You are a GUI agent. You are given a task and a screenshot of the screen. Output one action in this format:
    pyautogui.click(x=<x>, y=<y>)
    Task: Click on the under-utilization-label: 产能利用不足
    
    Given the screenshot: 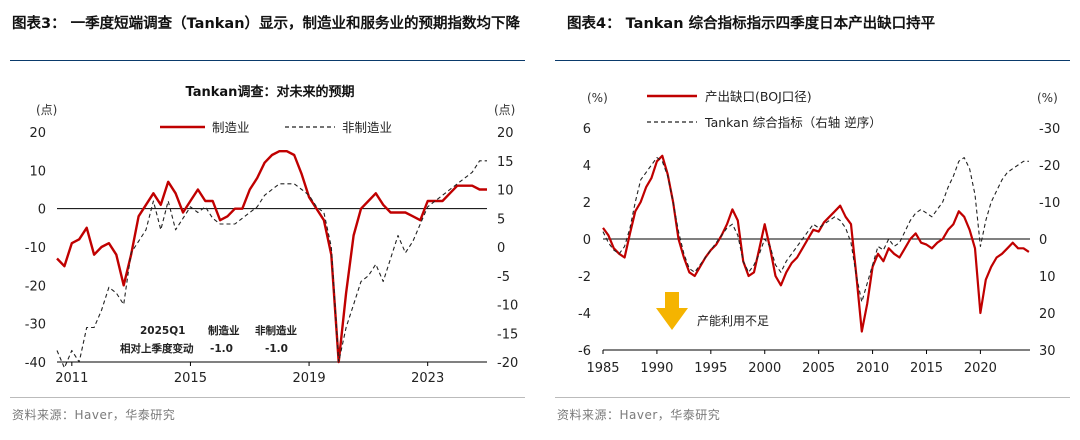 What is the action you would take?
    pyautogui.click(x=733, y=321)
    